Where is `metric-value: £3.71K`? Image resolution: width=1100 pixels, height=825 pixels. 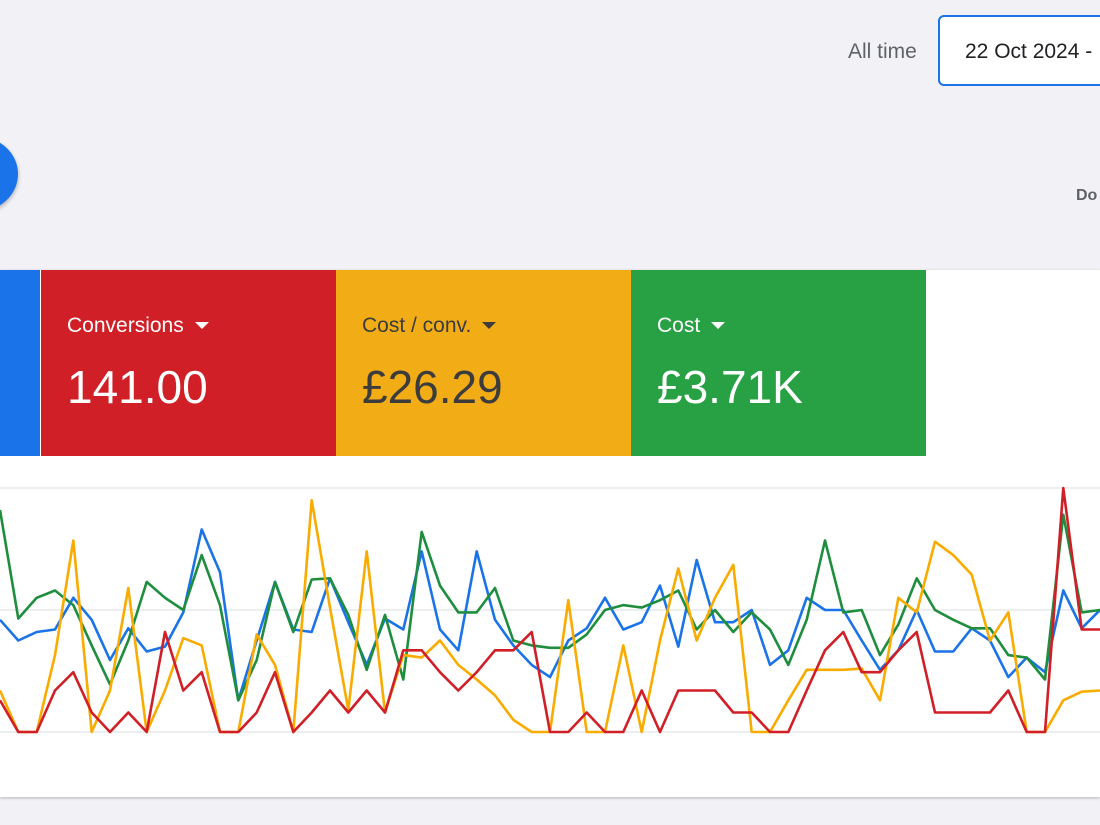 metric-value: £3.71K is located at coordinates (730, 387).